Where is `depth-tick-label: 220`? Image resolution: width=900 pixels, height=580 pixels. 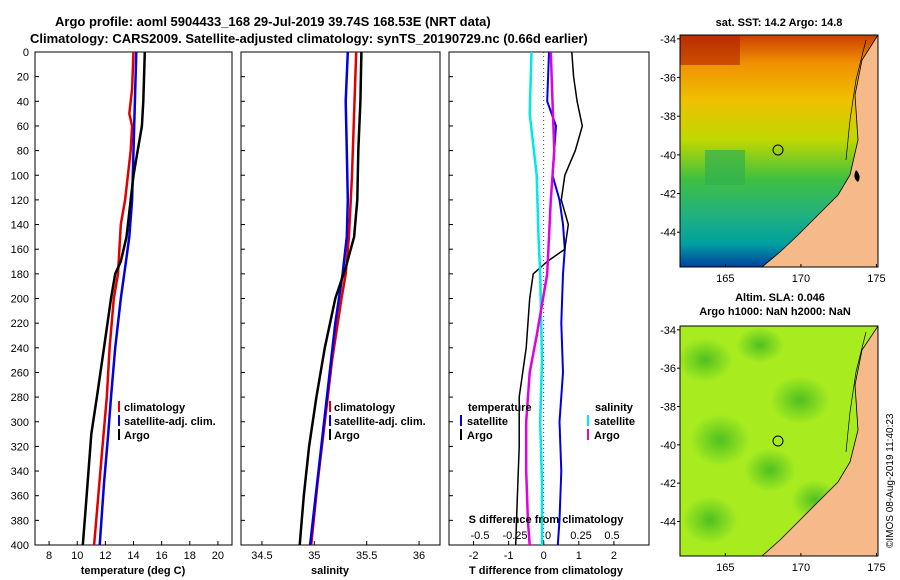 depth-tick-label: 220 is located at coordinates (20, 324).